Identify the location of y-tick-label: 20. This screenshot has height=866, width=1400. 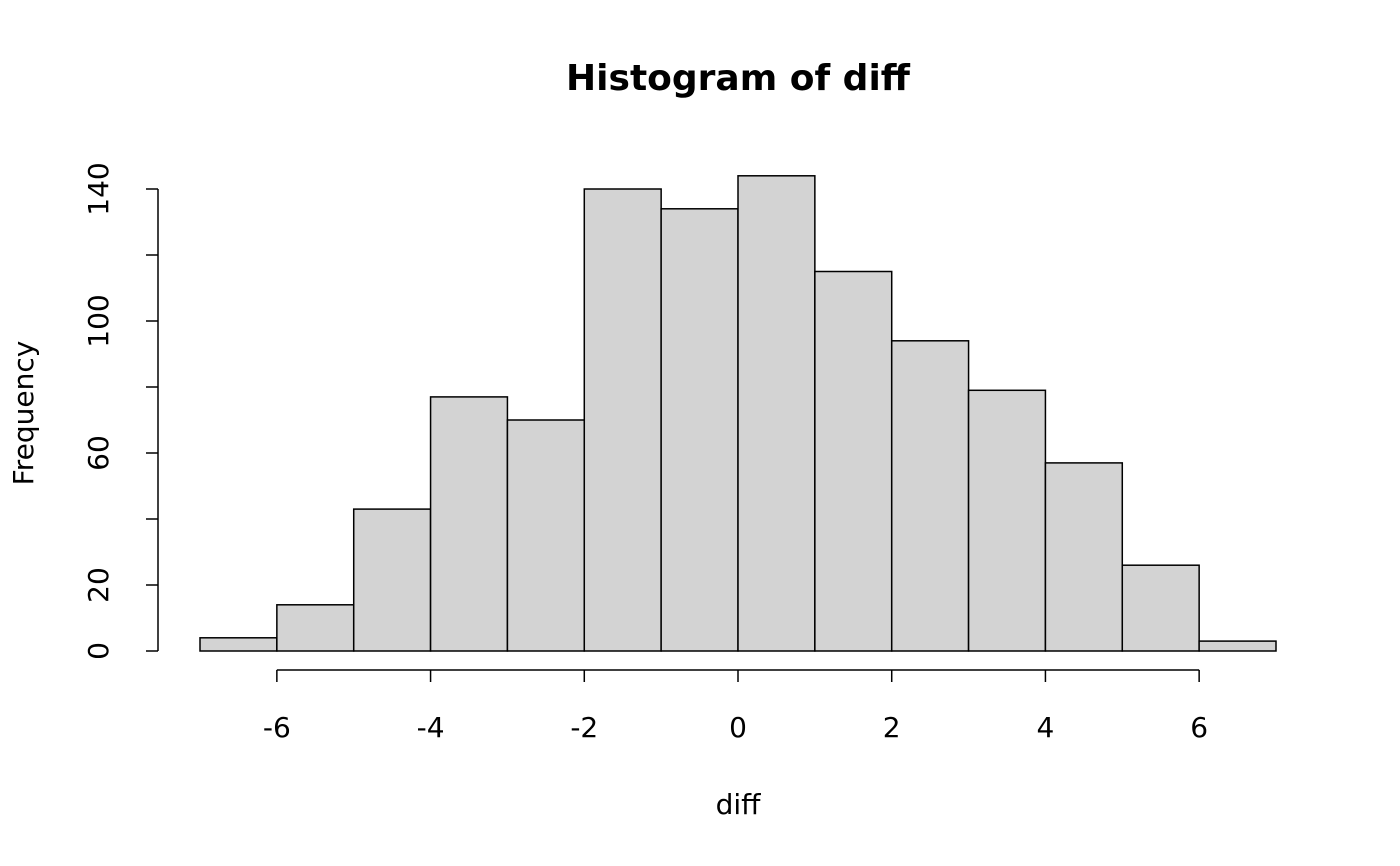
(98, 585).